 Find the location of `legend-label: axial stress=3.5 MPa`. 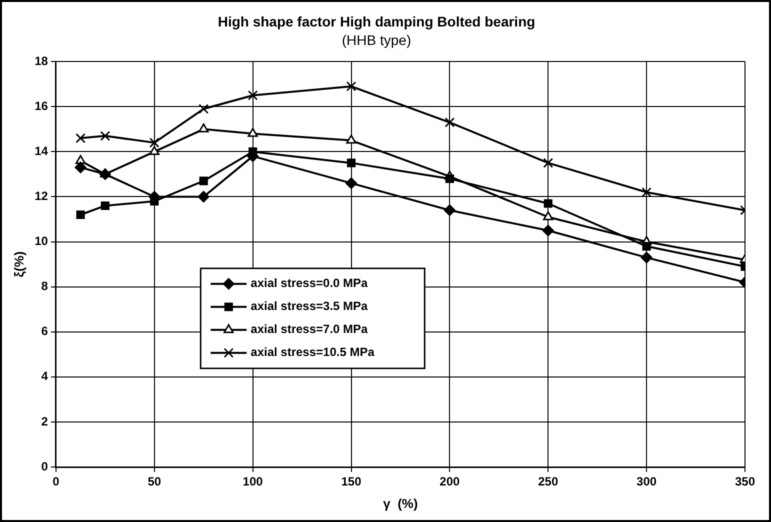

legend-label: axial stress=3.5 MPa is located at coordinates (309, 306).